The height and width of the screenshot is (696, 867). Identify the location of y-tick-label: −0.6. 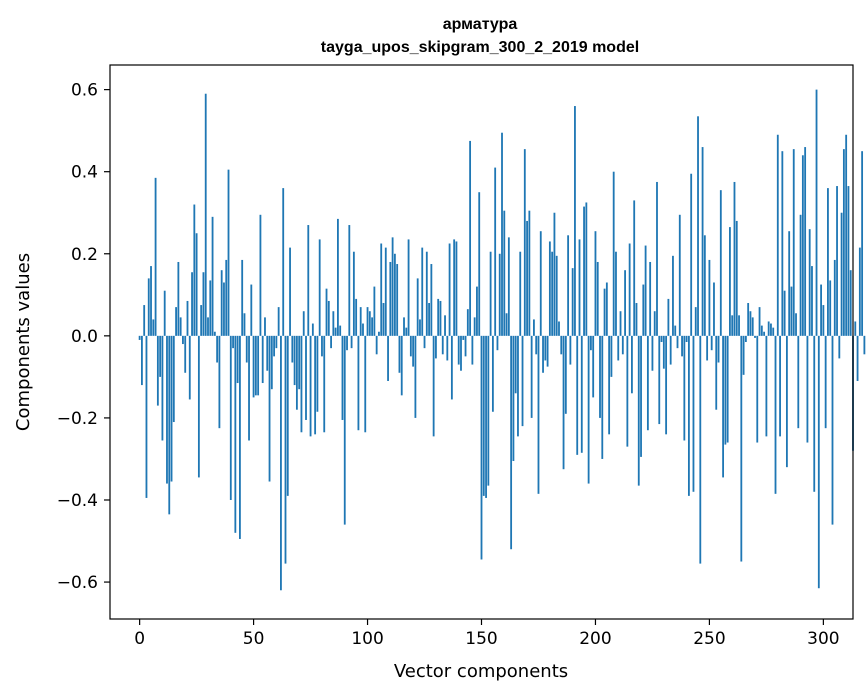
(77, 583).